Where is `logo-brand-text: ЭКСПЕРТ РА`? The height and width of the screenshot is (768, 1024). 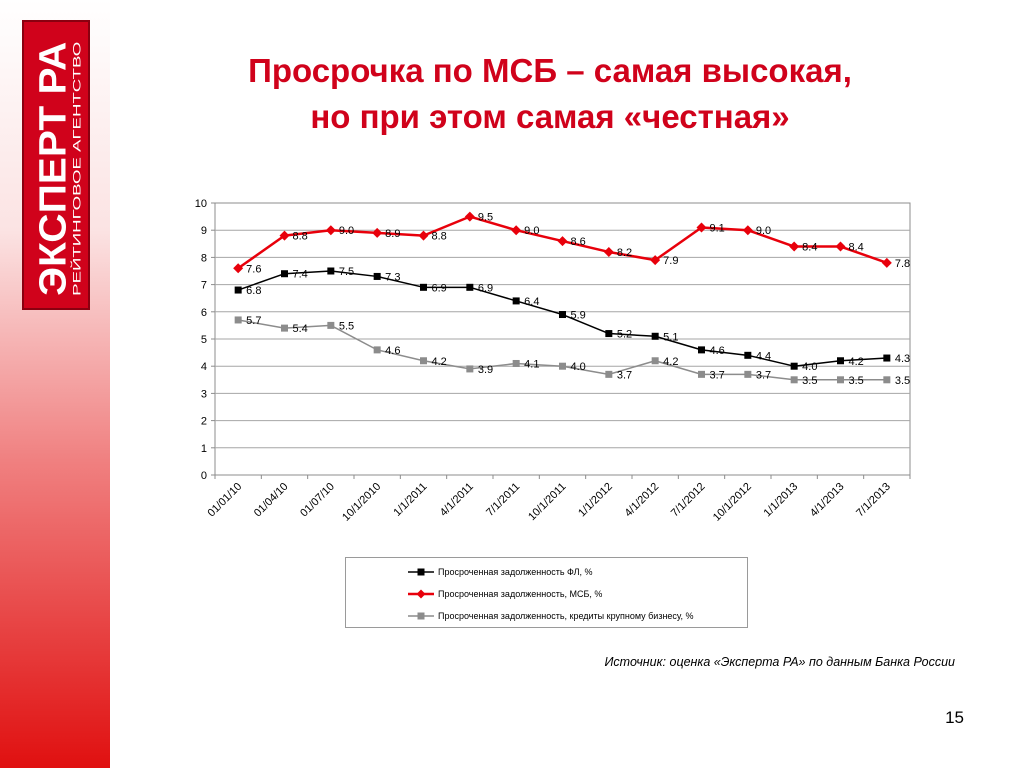
logo-brand-text: ЭКСПЕРТ РА is located at coordinates (52, 169).